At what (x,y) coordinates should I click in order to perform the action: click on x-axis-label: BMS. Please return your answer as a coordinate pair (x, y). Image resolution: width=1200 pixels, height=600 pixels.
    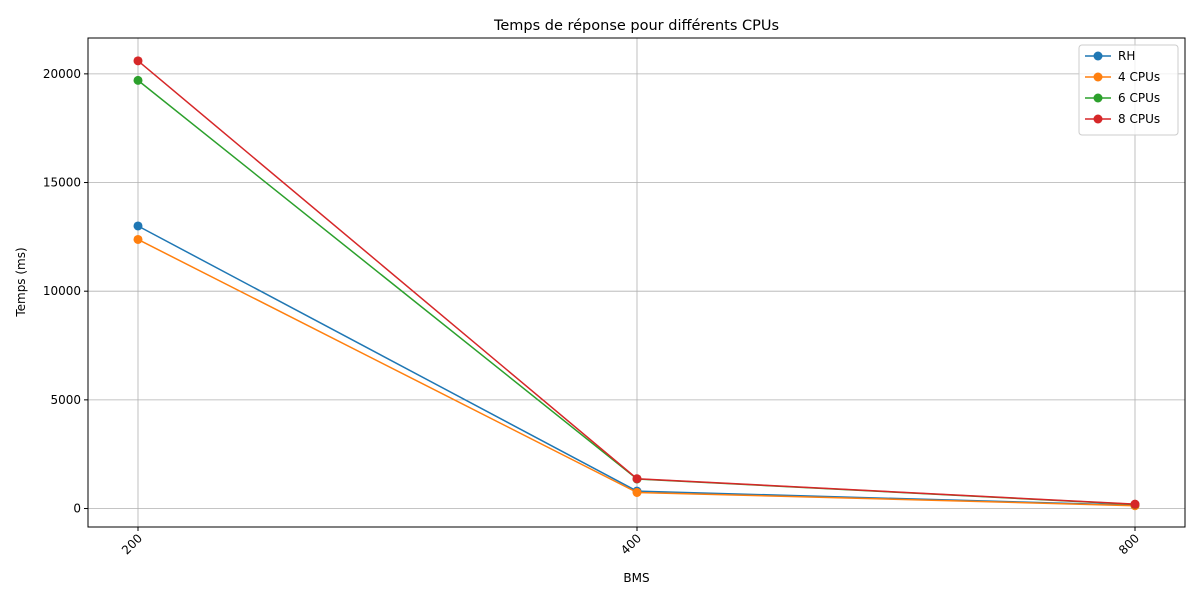
    Looking at the image, I should click on (636, 578).